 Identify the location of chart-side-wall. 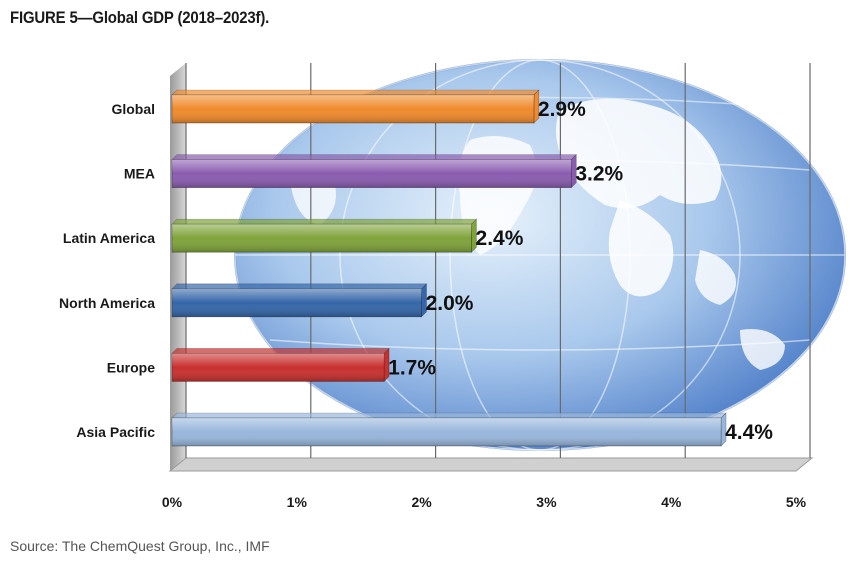
(178, 267).